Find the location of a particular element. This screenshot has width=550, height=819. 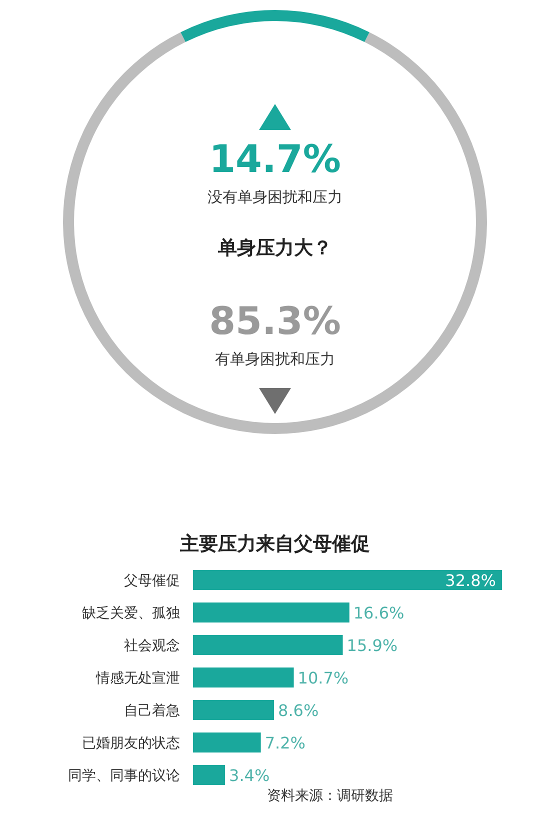

data-label: 10.7% is located at coordinates (323, 678).